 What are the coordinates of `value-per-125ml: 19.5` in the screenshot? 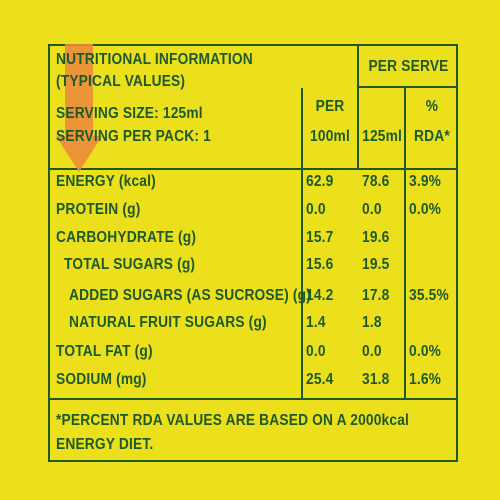 It's located at (376, 264).